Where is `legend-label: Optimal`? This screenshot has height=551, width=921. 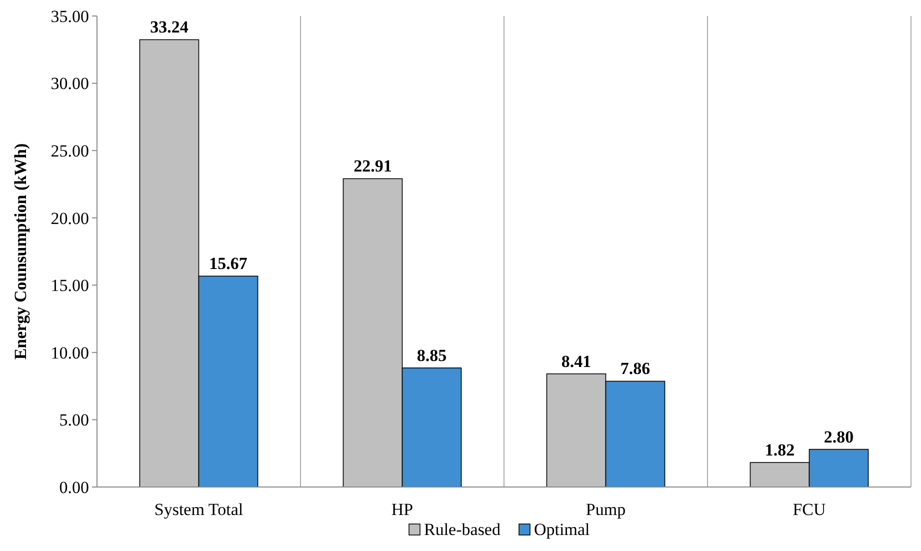 legend-label: Optimal is located at coordinates (562, 529).